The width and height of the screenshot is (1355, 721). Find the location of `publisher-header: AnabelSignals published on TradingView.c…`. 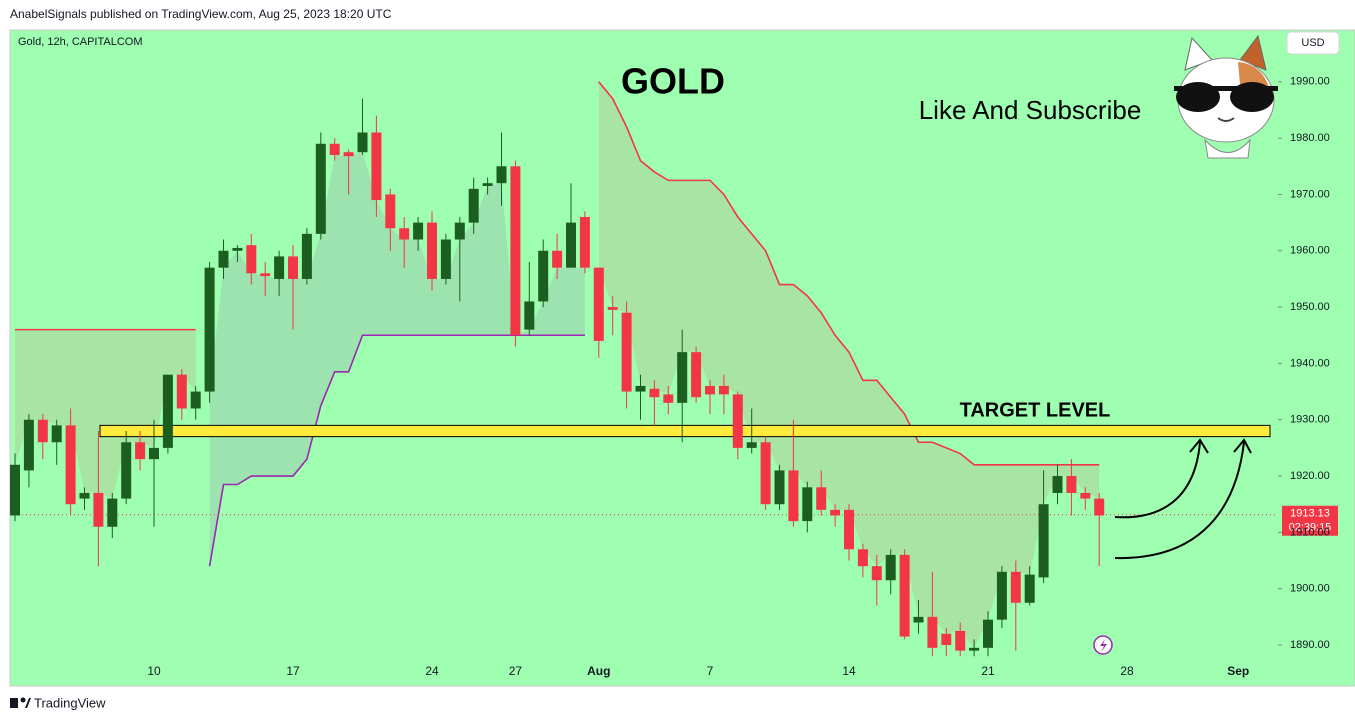

publisher-header: AnabelSignals published on TradingView.c… is located at coordinates (201, 14).